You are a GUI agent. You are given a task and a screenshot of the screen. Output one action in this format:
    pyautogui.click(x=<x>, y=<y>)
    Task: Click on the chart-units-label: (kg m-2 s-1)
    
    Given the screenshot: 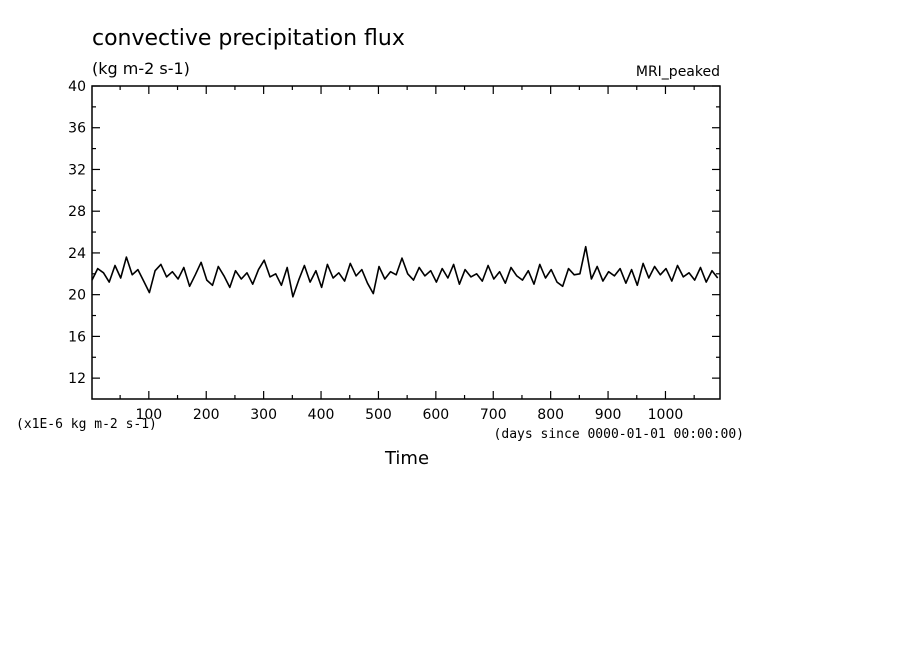 What is the action you would take?
    pyautogui.click(x=141, y=68)
    